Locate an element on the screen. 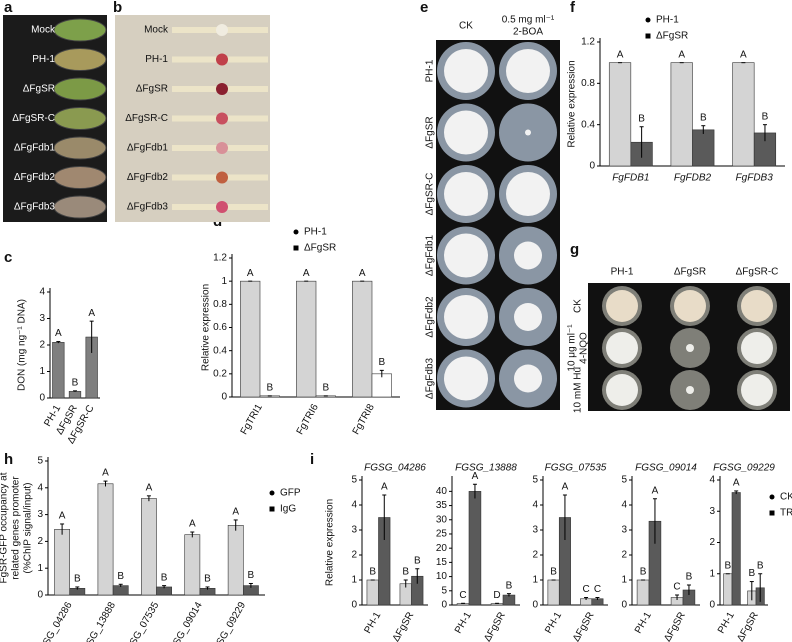 This screenshot has height=642, width=792. panel-letter: a is located at coordinates (8, 8).